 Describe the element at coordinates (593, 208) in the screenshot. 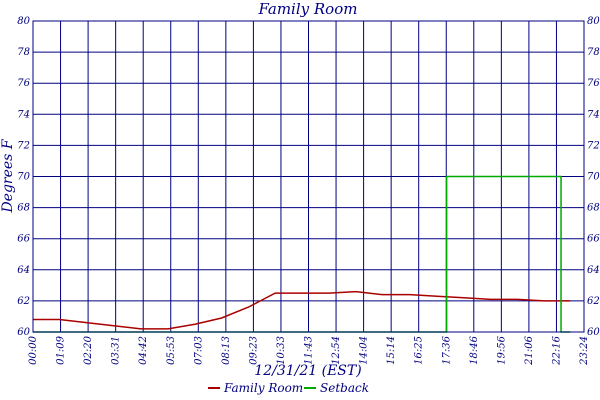

I see `y-tick-label-right: 68` at that location.